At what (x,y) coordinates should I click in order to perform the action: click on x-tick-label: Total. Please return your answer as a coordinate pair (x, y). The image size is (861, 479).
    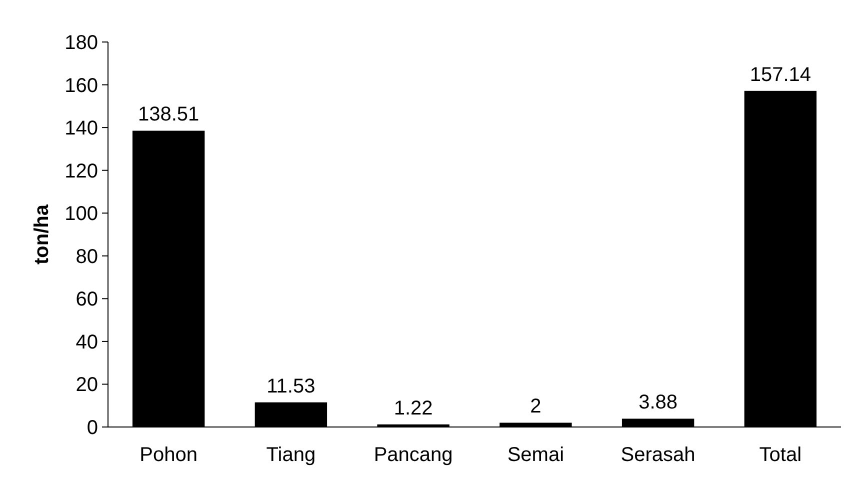
    Looking at the image, I should click on (780, 455).